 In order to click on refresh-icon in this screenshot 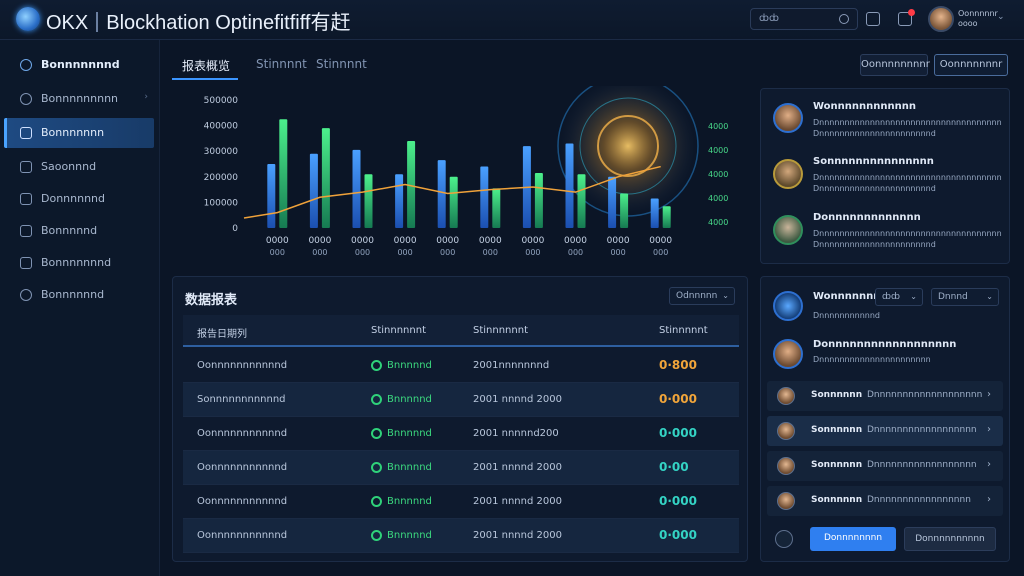, I will do `click(784, 539)`.